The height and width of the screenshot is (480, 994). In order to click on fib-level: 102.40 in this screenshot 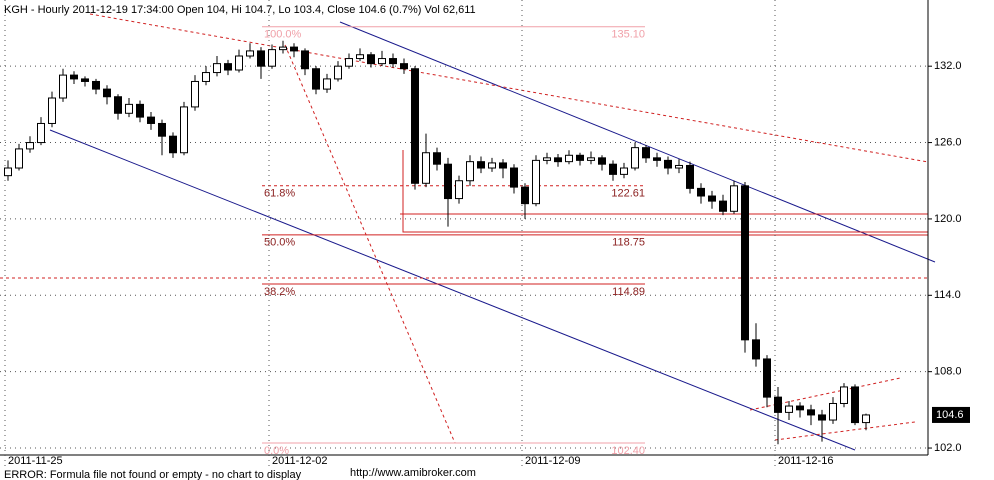, I will do `click(628, 451)`.